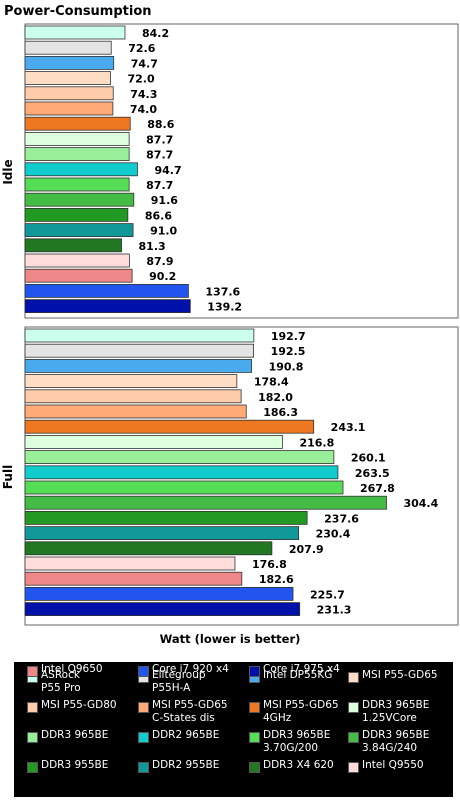 Image resolution: width=460 pixels, height=800 pixels. I want to click on data-label-full-2: 190.8, so click(286, 366).